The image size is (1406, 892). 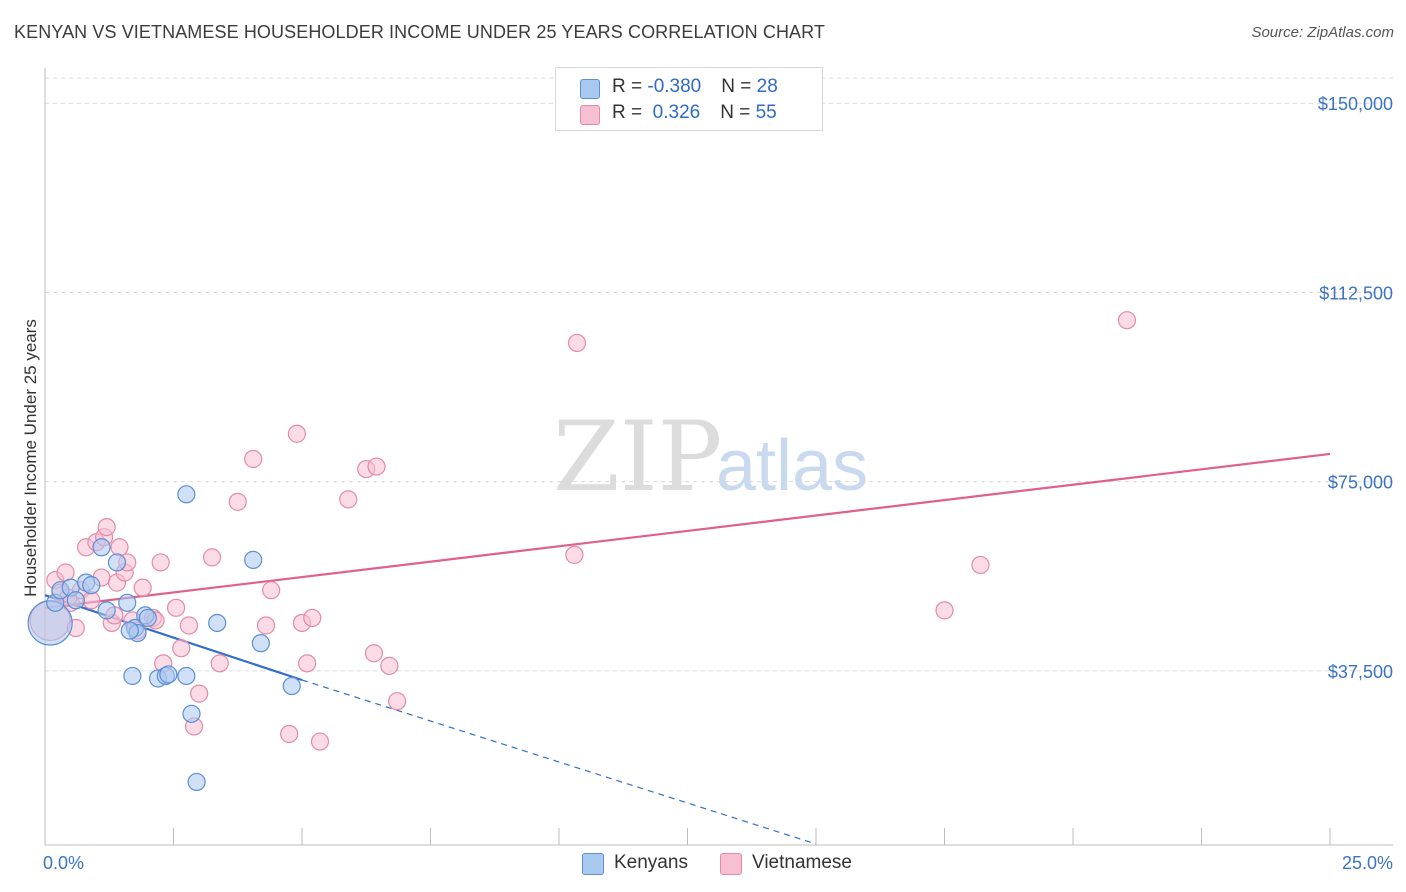 I want to click on kenyans-legend-label: Kenyans, so click(x=651, y=862).